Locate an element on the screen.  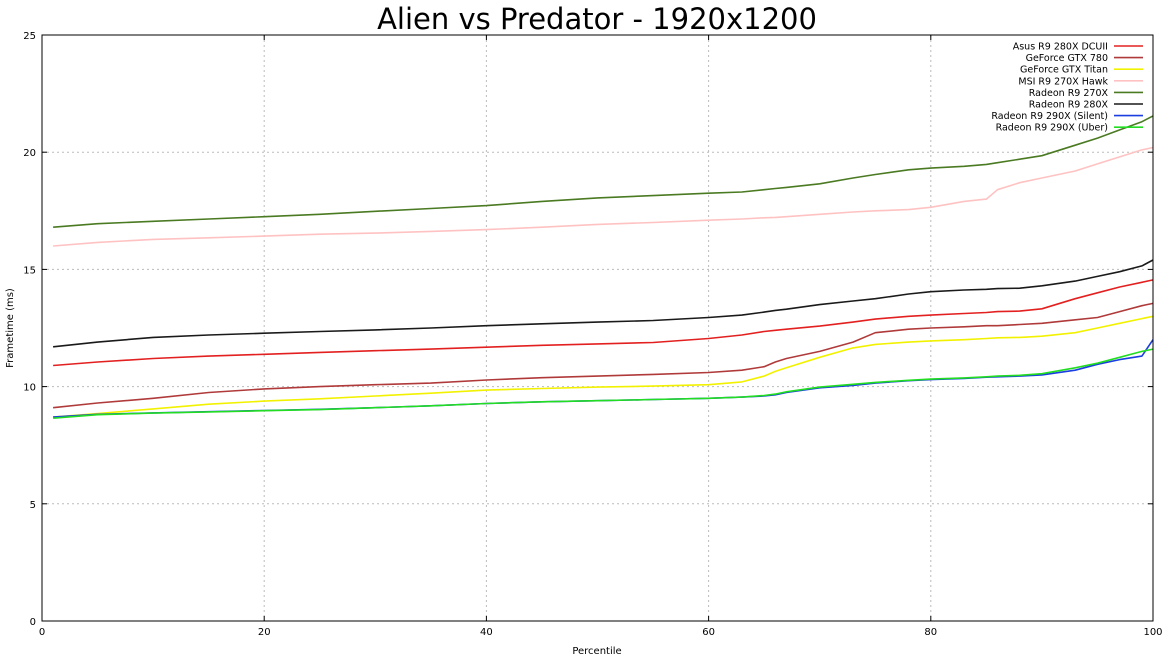
x-tick-label: 100 is located at coordinates (1152, 632).